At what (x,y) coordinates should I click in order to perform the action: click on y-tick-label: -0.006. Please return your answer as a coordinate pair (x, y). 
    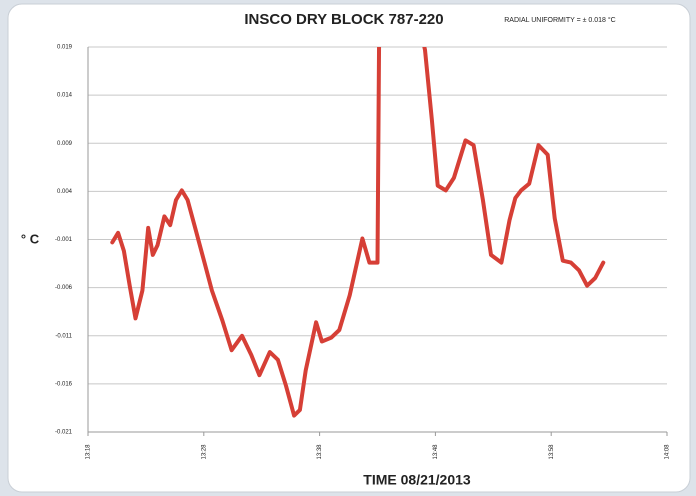
    Looking at the image, I should click on (64, 288).